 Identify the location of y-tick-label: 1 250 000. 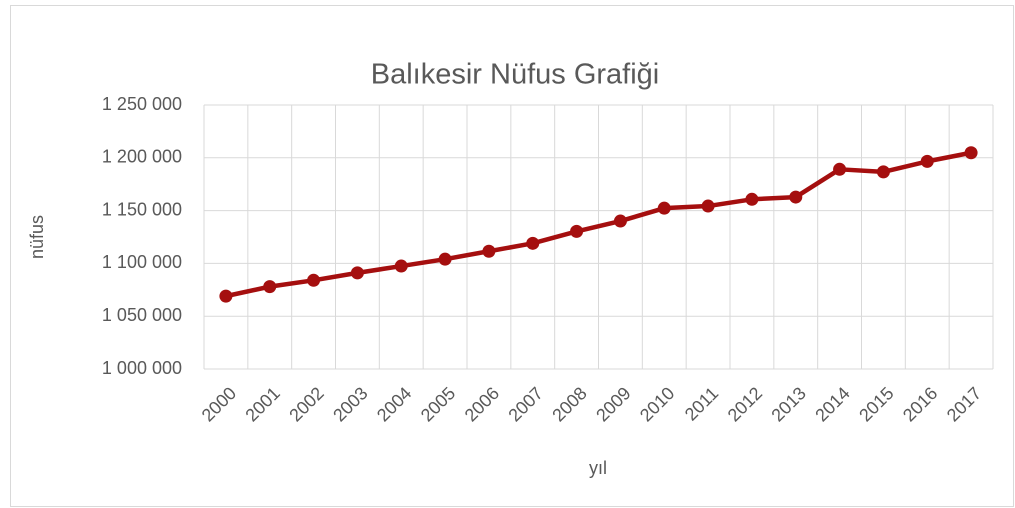
(142, 104).